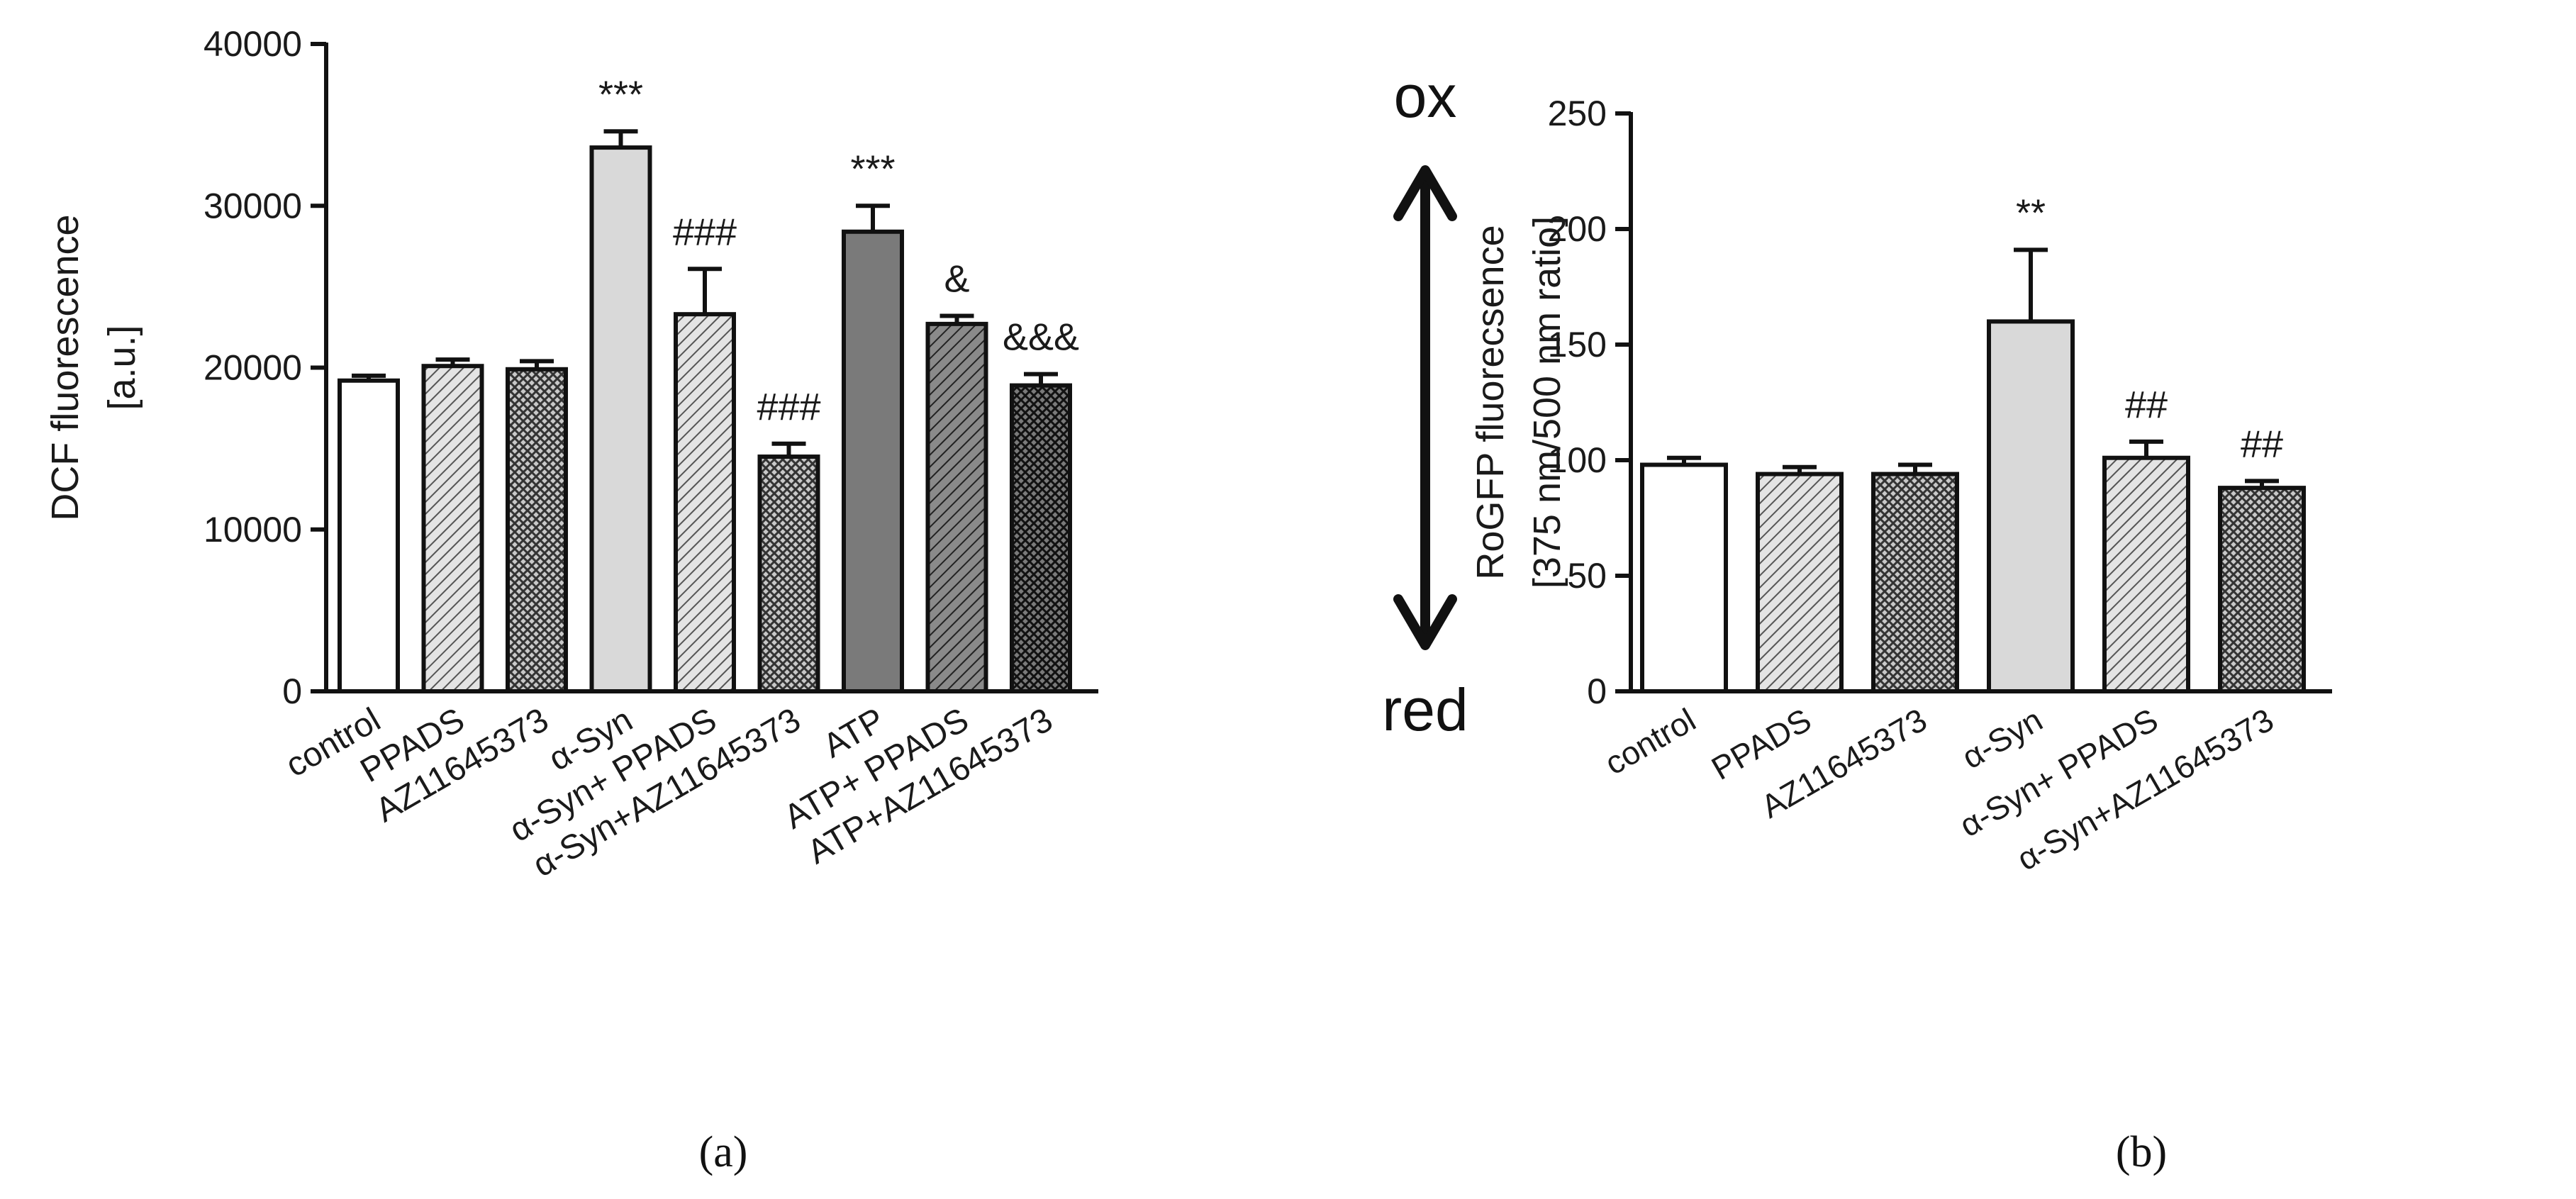 Image resolution: width=2576 pixels, height=1199 pixels. What do you see at coordinates (252, 368) in the screenshot?
I see `y-tick-label: 20000` at bounding box center [252, 368].